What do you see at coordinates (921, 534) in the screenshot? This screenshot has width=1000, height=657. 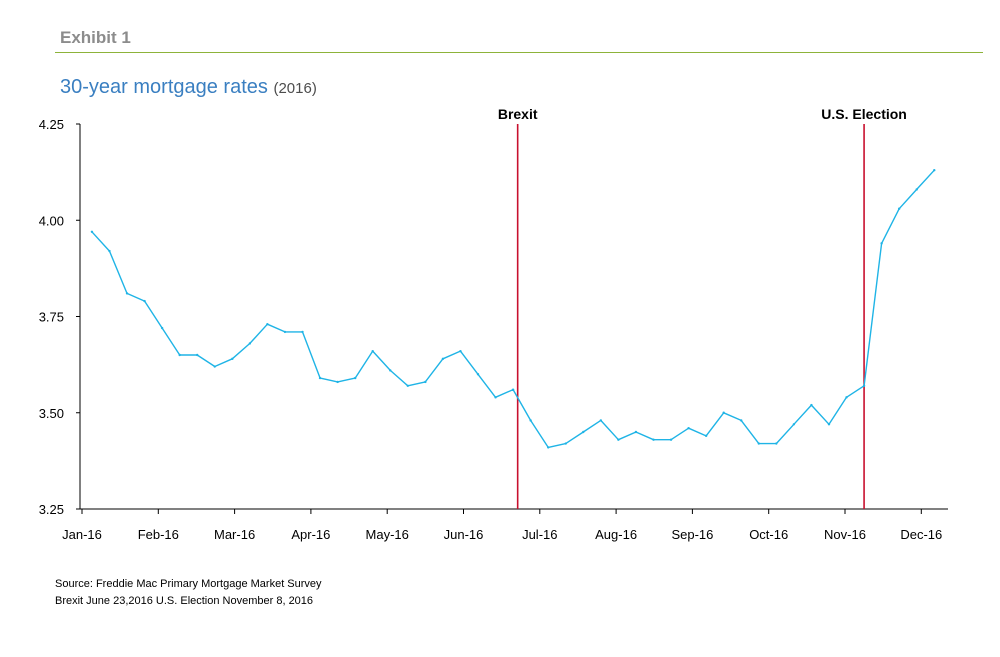 I see `x-tick-label: Dec-16` at bounding box center [921, 534].